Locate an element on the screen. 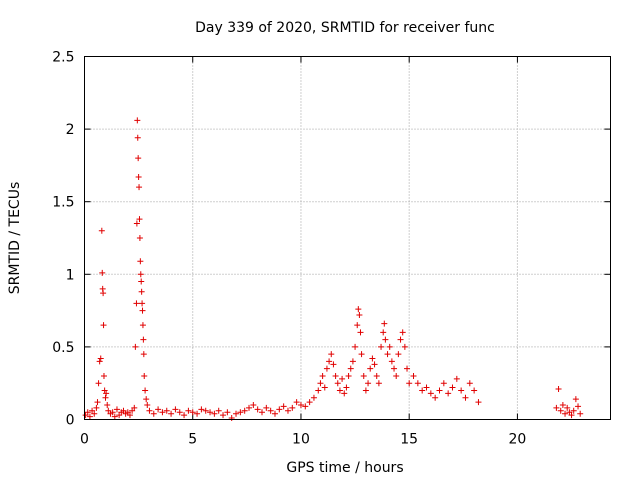  x-tick-label: 20 is located at coordinates (518, 440).